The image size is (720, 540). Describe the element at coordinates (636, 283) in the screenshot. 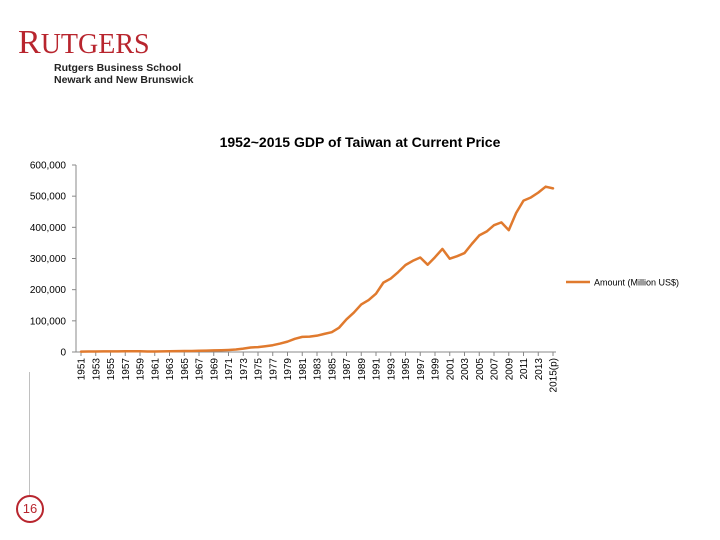

I see `legend-label: Amount (Million US$)` at that location.